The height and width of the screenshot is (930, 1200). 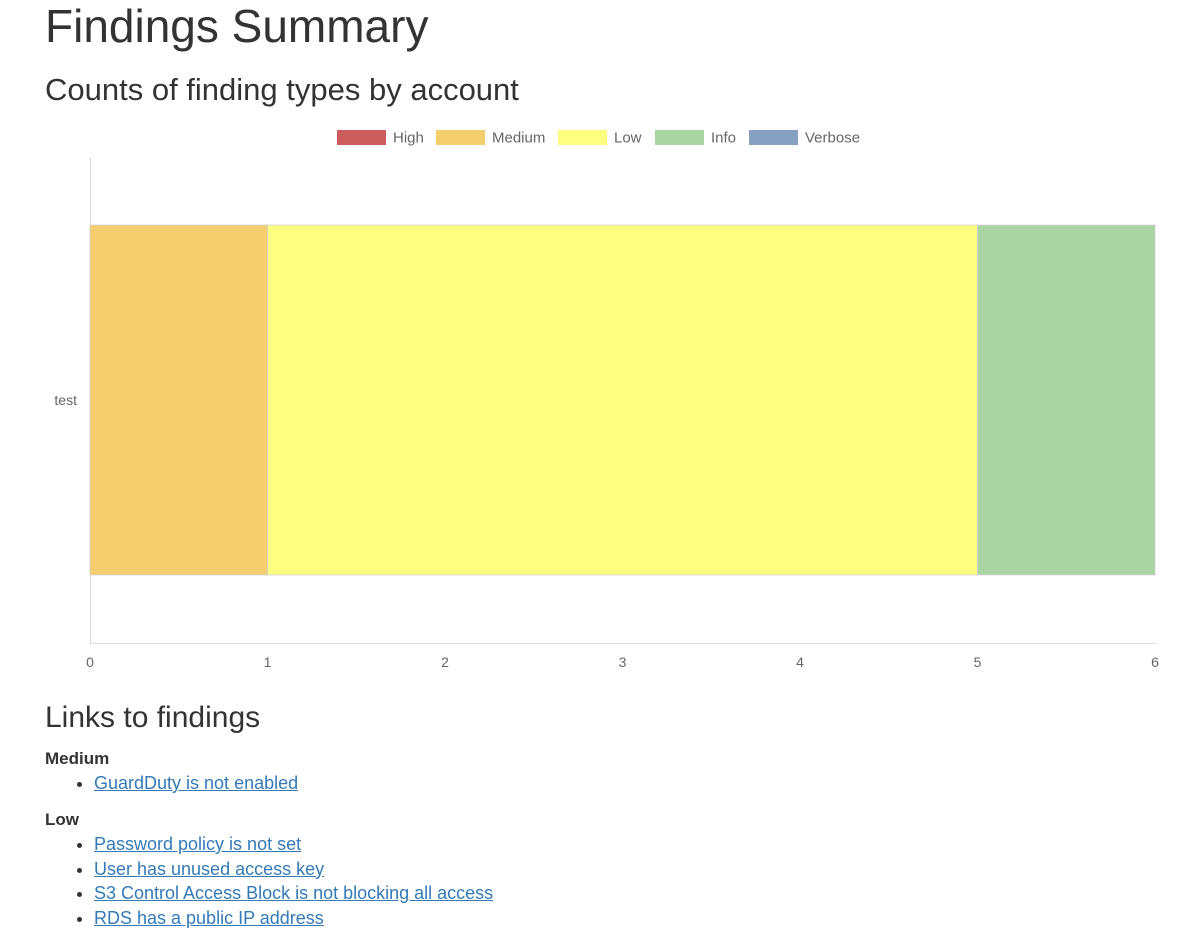 I want to click on legend-swatch-verbose, so click(x=773, y=137).